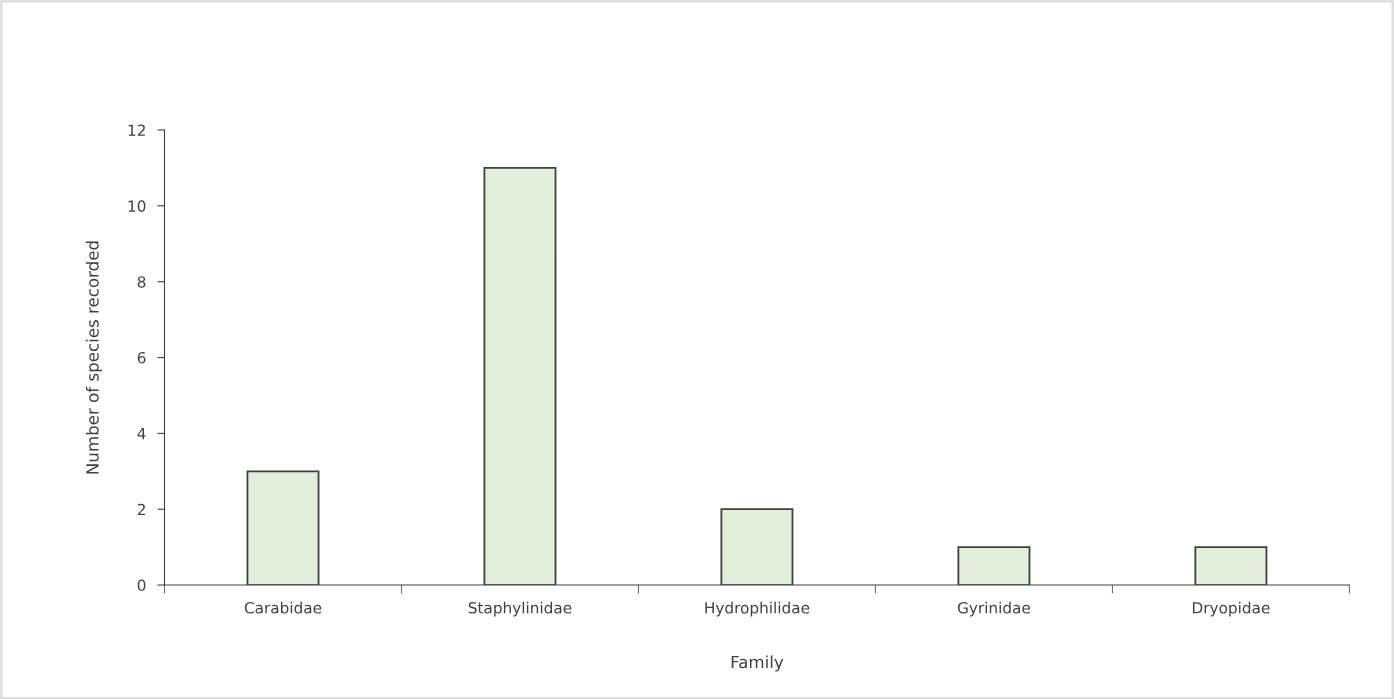 This screenshot has height=699, width=1394. Describe the element at coordinates (141, 358) in the screenshot. I see `y-tick-label: 6` at that location.